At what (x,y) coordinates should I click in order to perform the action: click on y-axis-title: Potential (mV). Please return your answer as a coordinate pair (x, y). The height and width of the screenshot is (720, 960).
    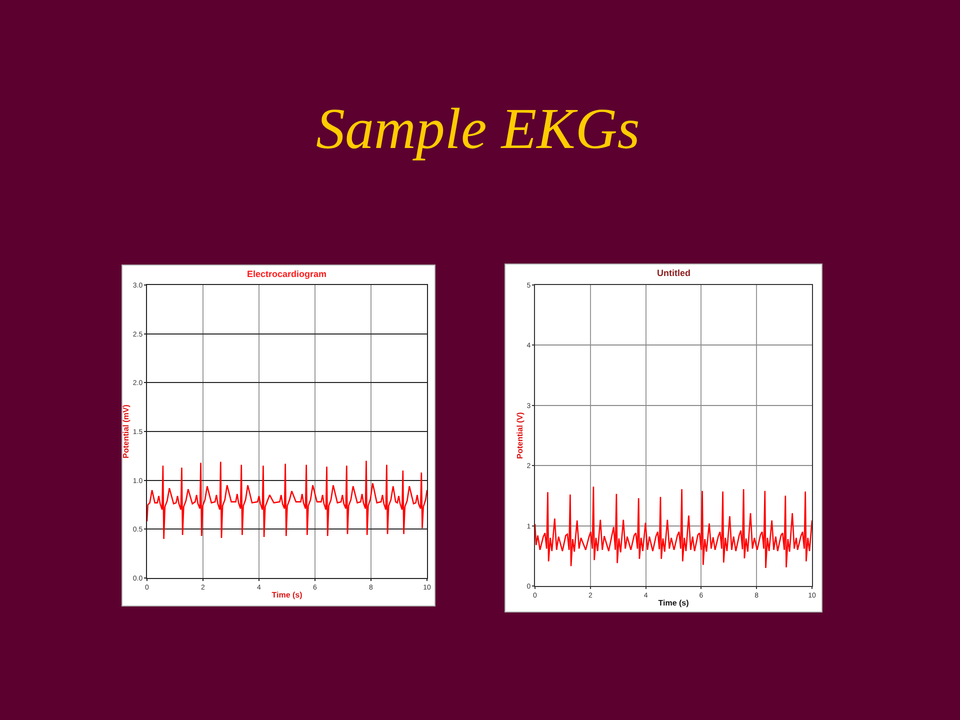
    Looking at the image, I should click on (126, 431).